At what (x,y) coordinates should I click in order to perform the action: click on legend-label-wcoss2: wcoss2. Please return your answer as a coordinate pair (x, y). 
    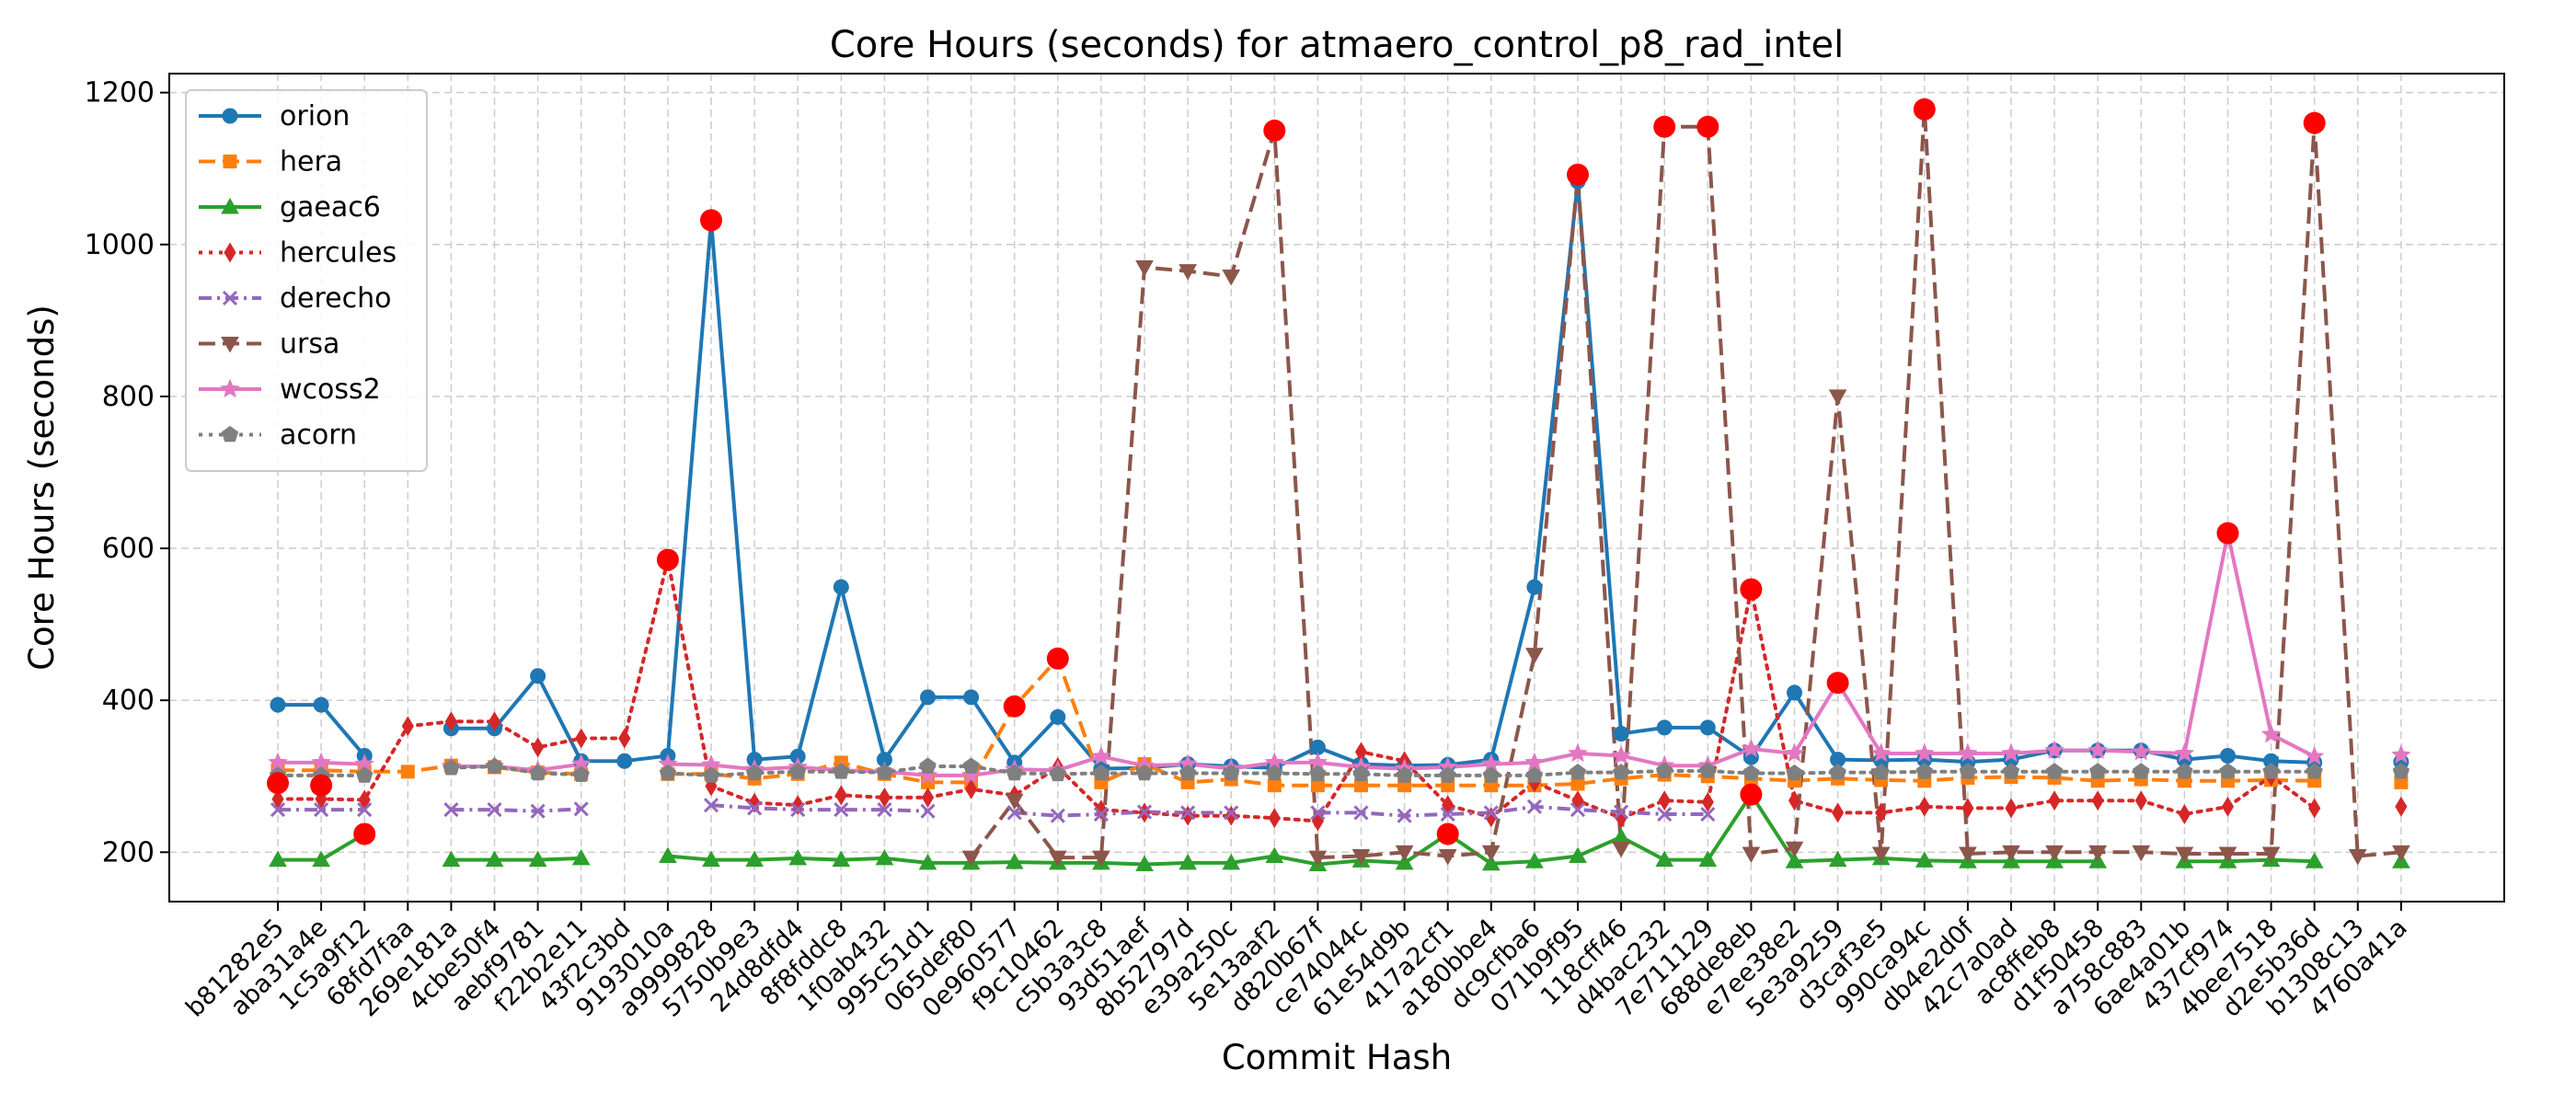
    Looking at the image, I should click on (330, 390).